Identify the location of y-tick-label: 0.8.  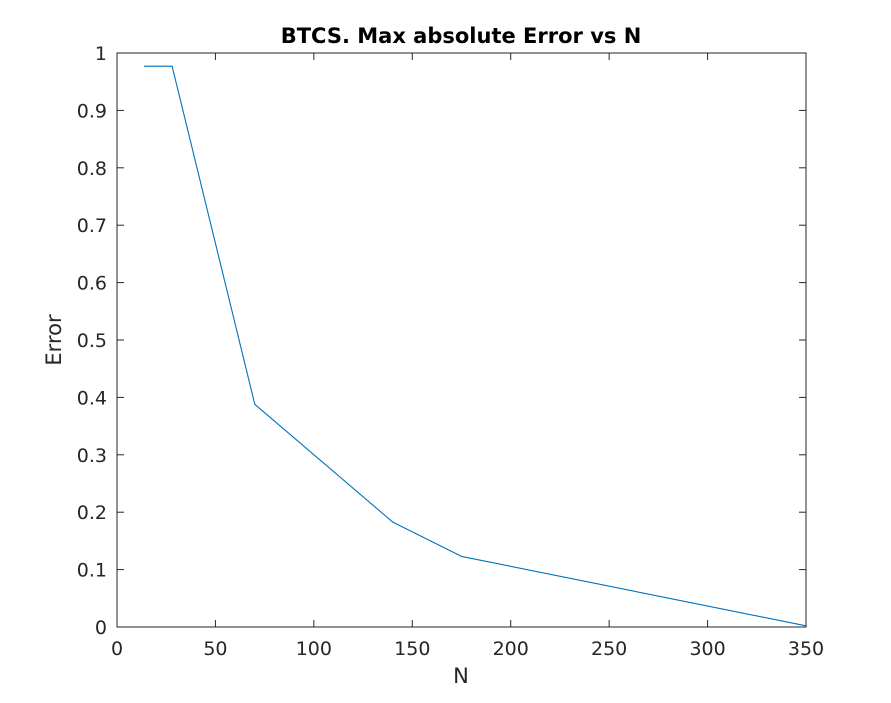
(92, 169).